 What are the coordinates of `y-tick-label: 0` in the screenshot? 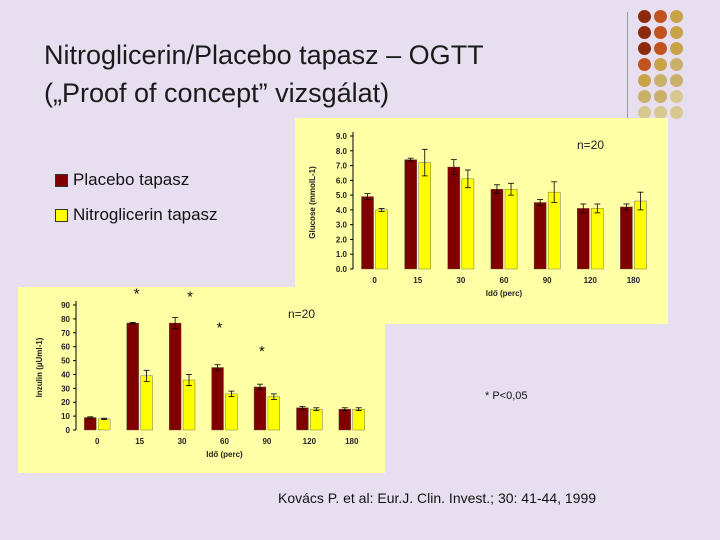 It's located at (68, 430).